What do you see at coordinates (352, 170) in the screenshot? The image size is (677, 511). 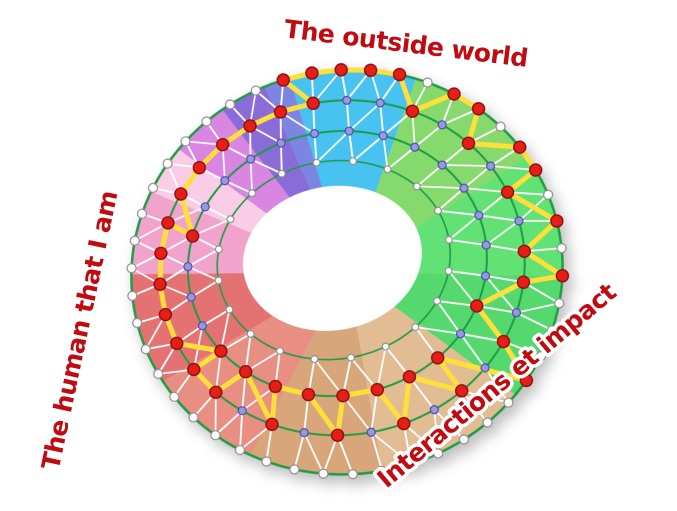 I see `sector-cyan` at bounding box center [352, 170].